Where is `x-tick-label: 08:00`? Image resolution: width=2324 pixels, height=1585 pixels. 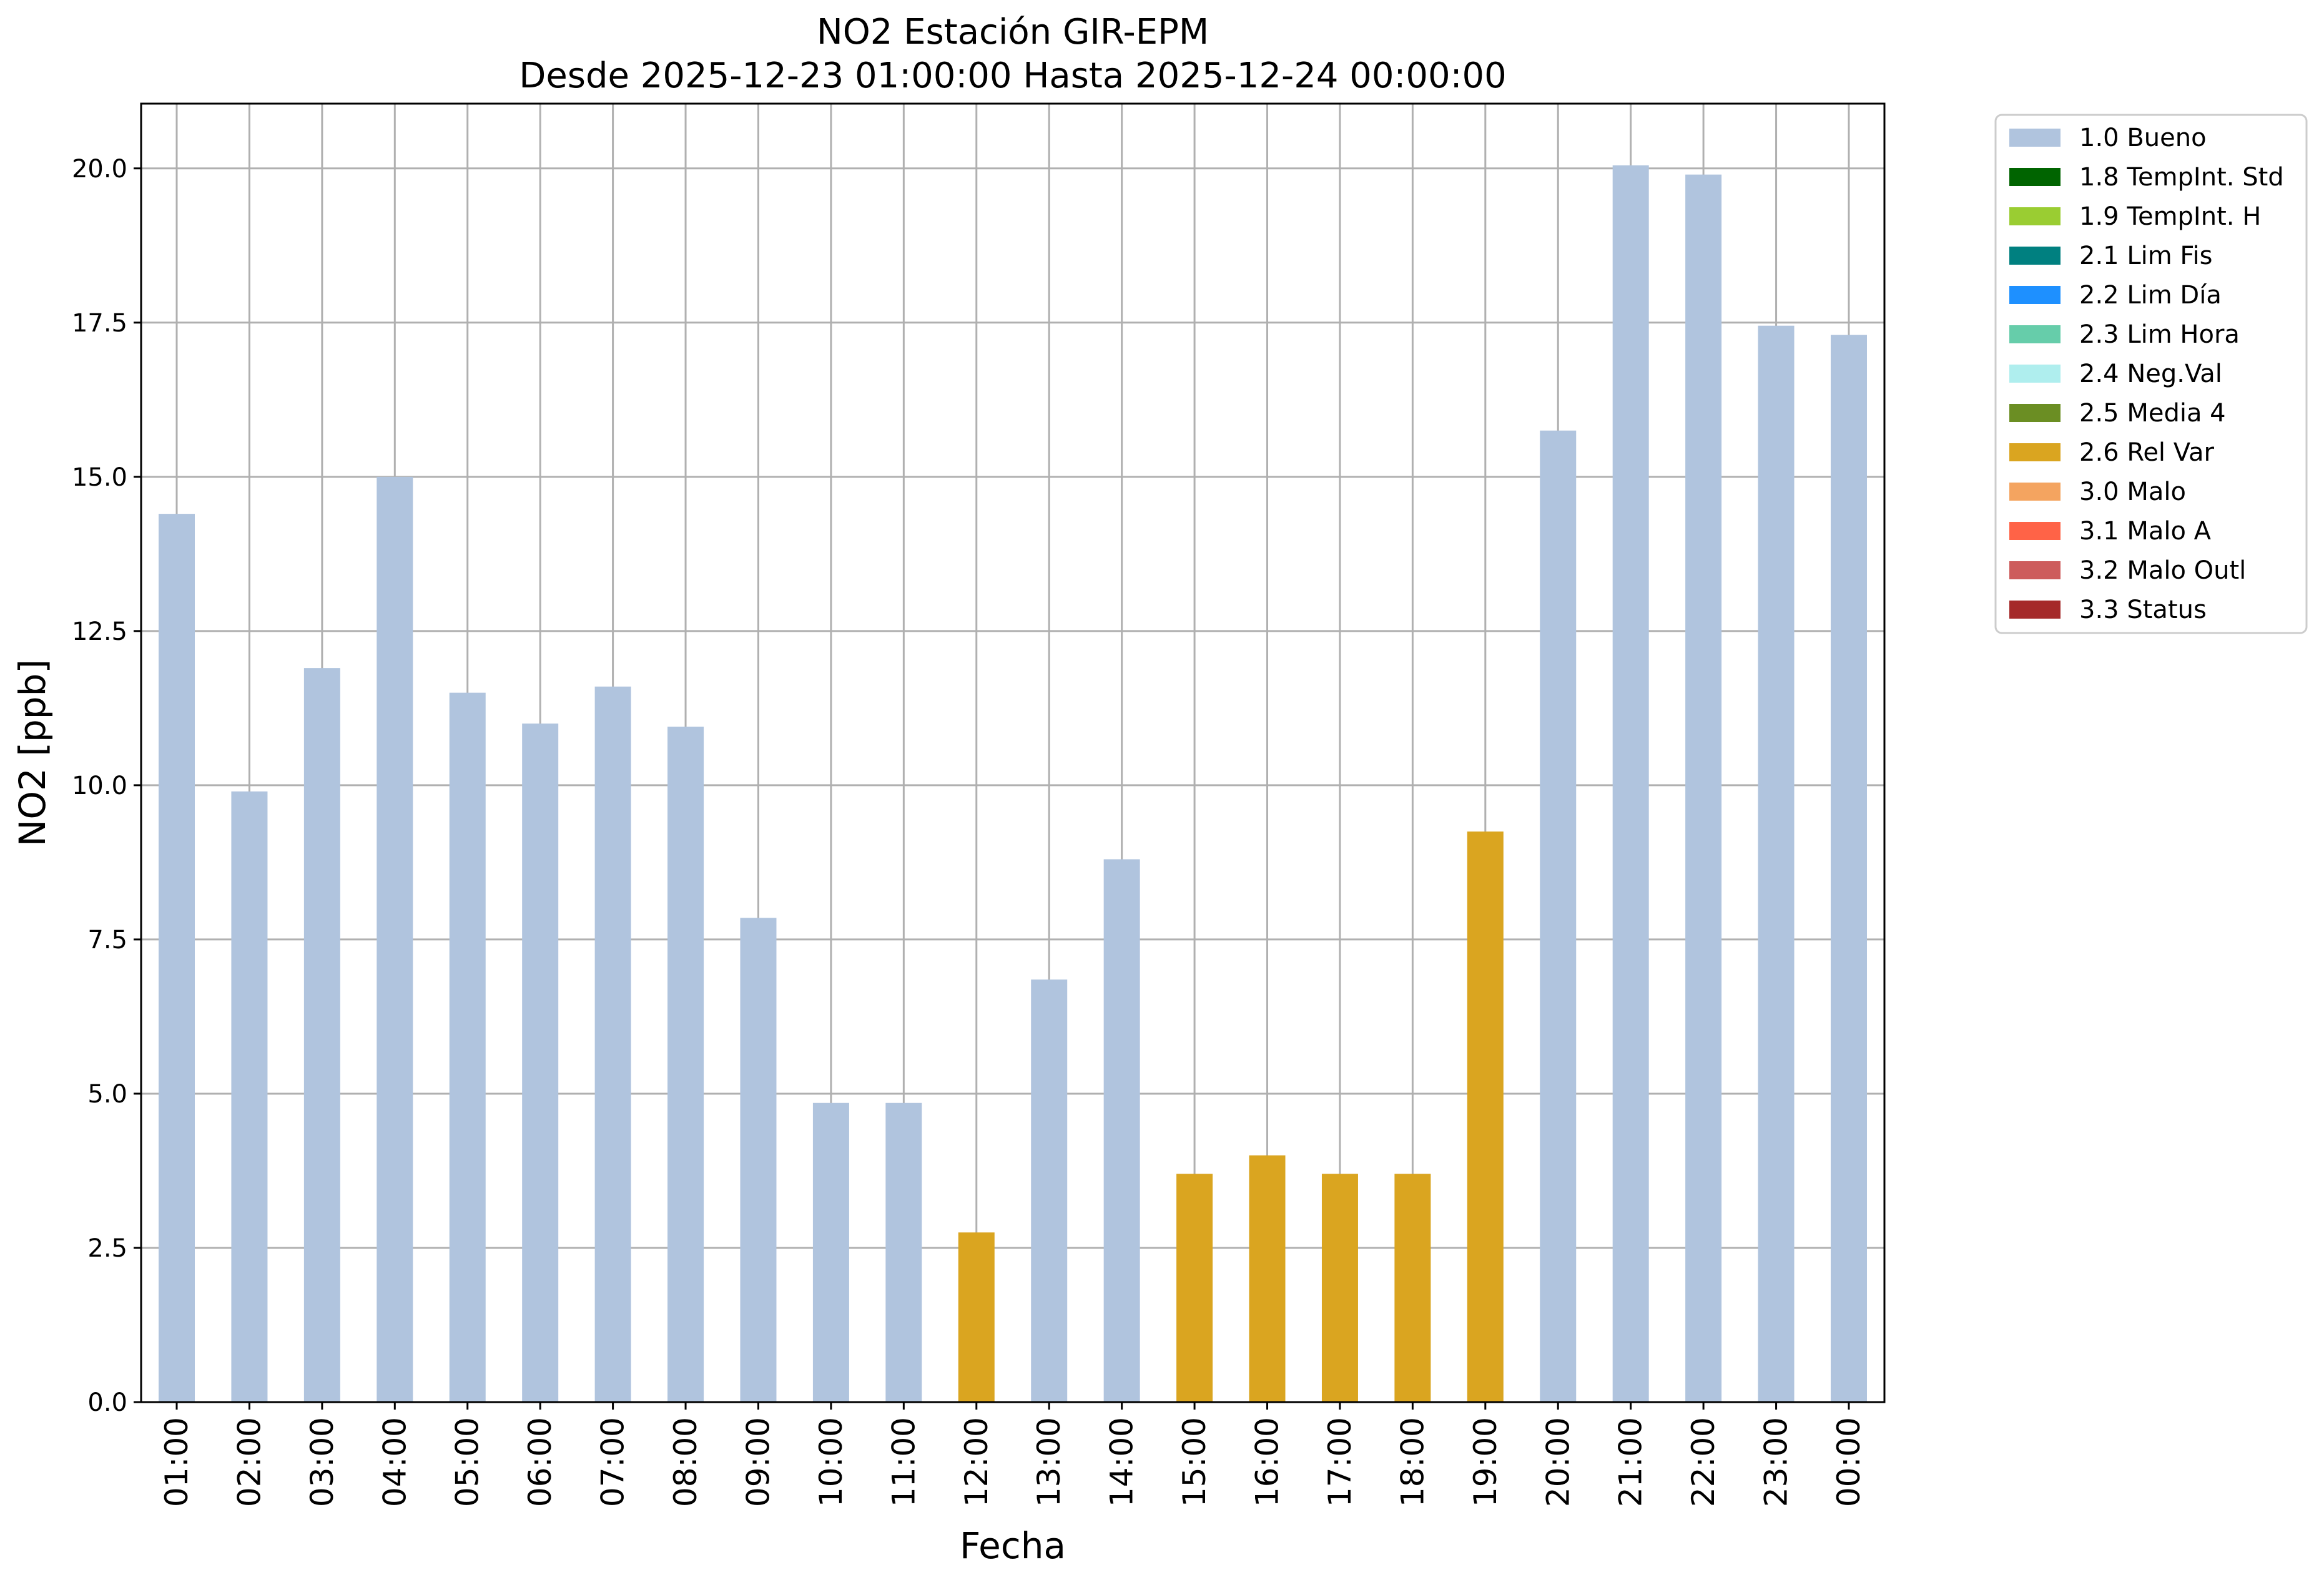
x-tick-label: 08:00 is located at coordinates (685, 1462).